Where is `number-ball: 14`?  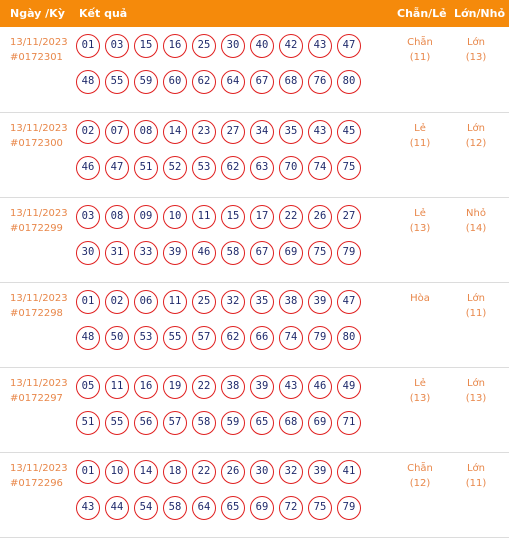
number-ball: 14 is located at coordinates (175, 132).